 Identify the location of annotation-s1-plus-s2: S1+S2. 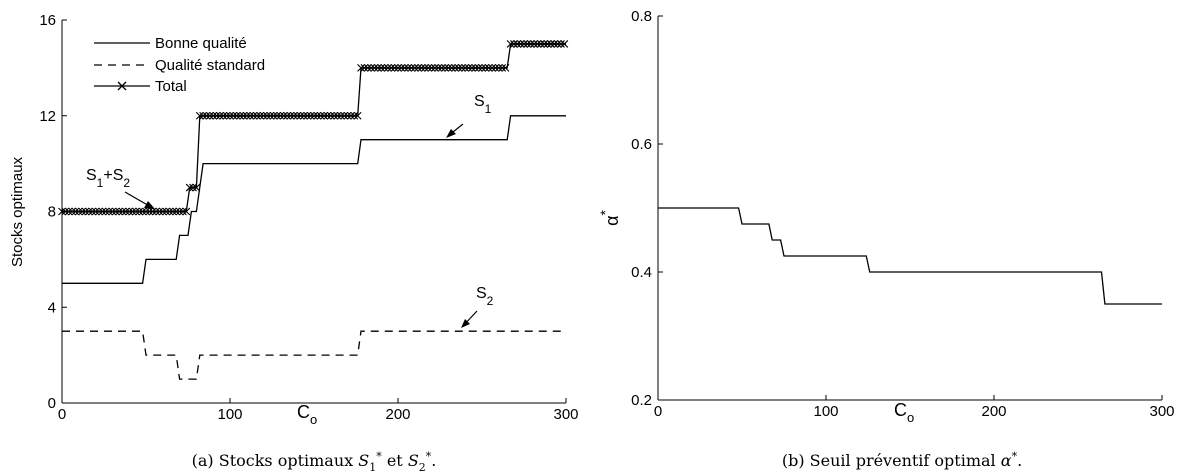
(120, 188).